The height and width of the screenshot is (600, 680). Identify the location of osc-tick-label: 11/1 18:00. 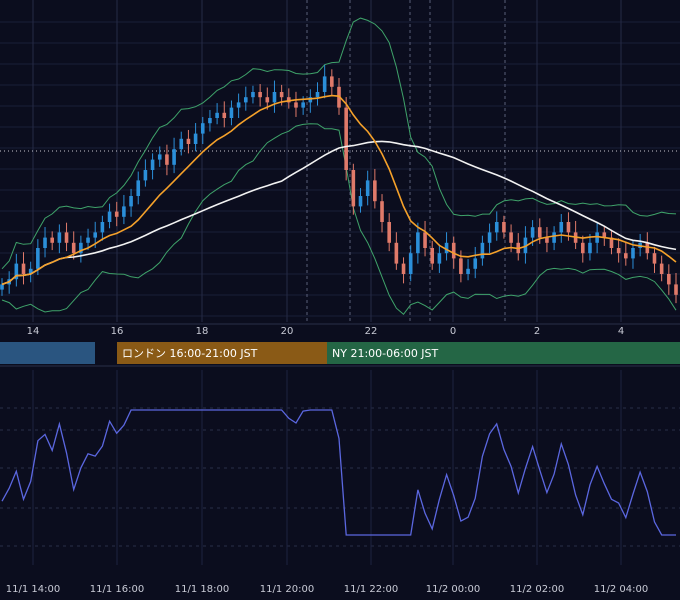
(202, 589).